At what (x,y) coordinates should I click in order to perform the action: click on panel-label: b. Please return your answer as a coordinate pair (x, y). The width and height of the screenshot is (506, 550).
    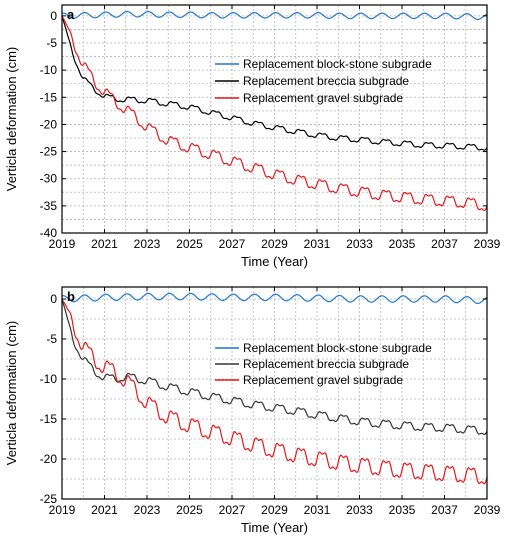
    Looking at the image, I should click on (71, 296).